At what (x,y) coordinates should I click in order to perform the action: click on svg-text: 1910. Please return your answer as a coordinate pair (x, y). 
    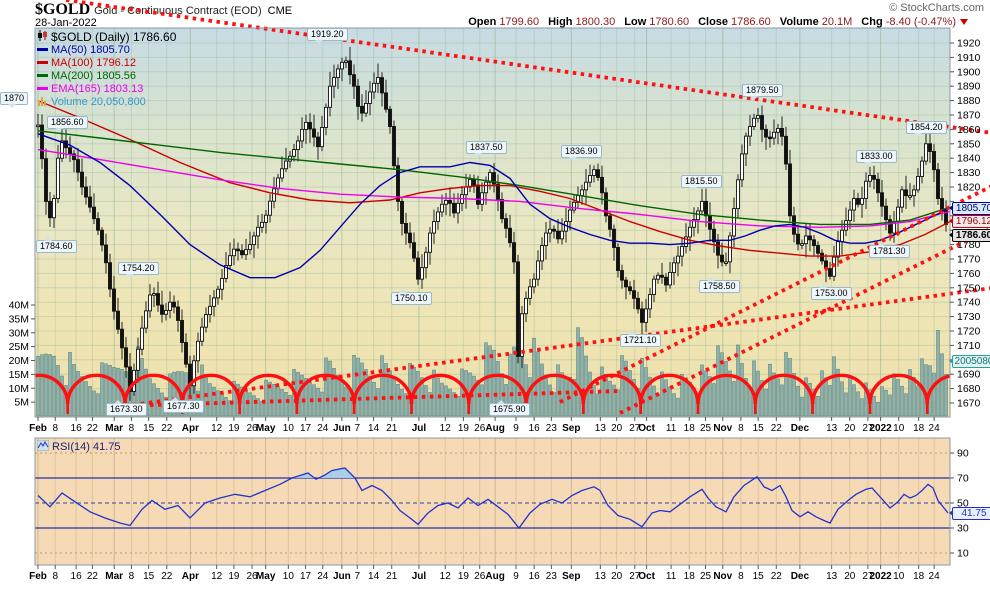
    Looking at the image, I should click on (969, 58).